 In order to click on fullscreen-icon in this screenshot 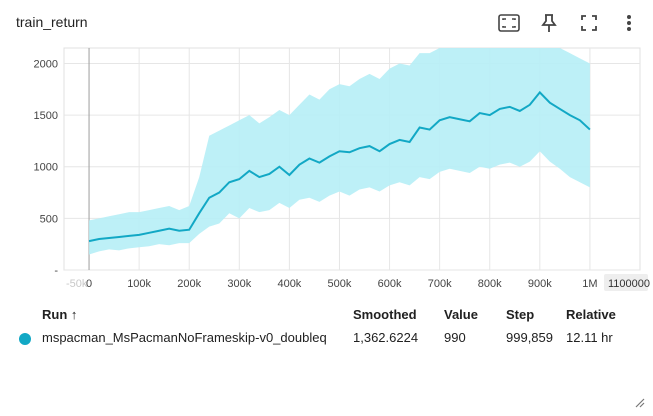, I will do `click(589, 23)`.